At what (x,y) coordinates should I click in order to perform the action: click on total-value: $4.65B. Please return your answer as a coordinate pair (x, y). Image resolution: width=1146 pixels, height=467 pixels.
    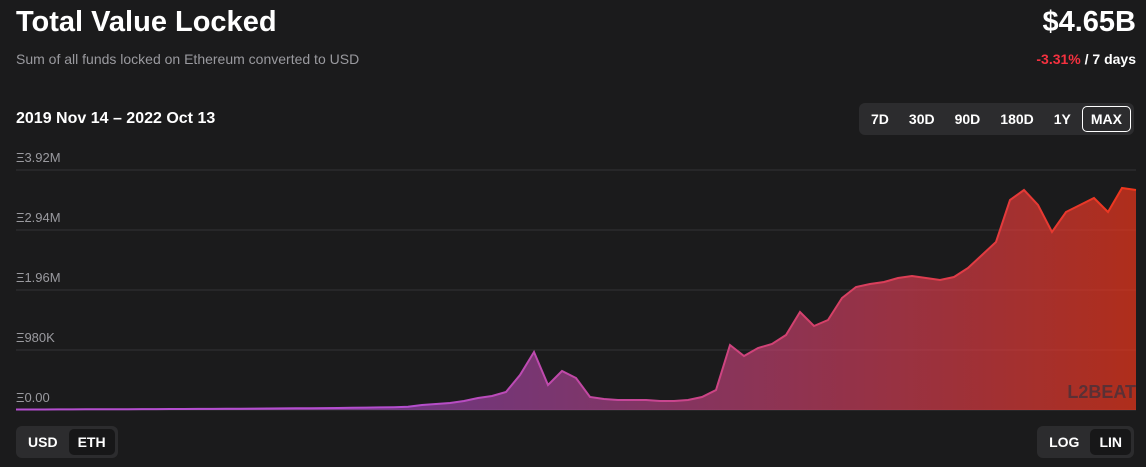
    Looking at the image, I should click on (1089, 22).